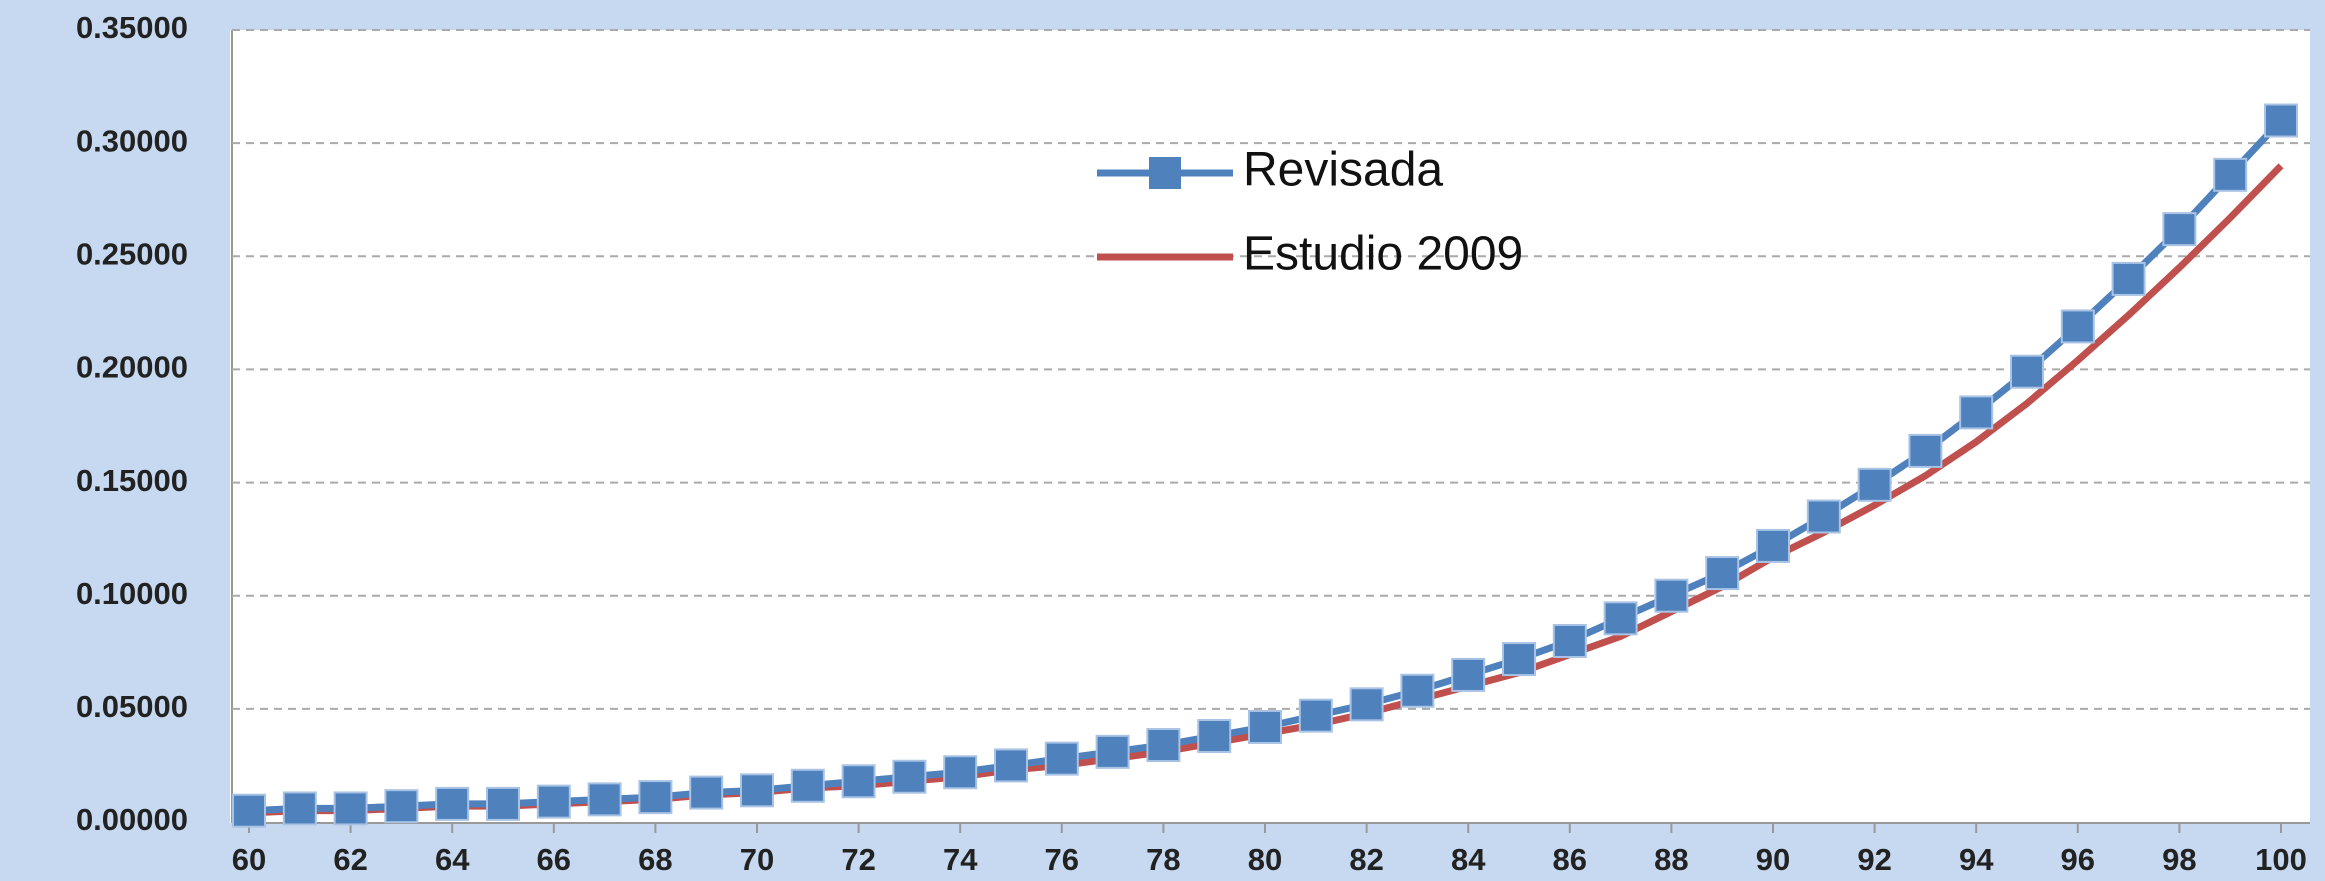 This screenshot has height=881, width=2325. I want to click on x-tick-label: 88, so click(1671, 859).